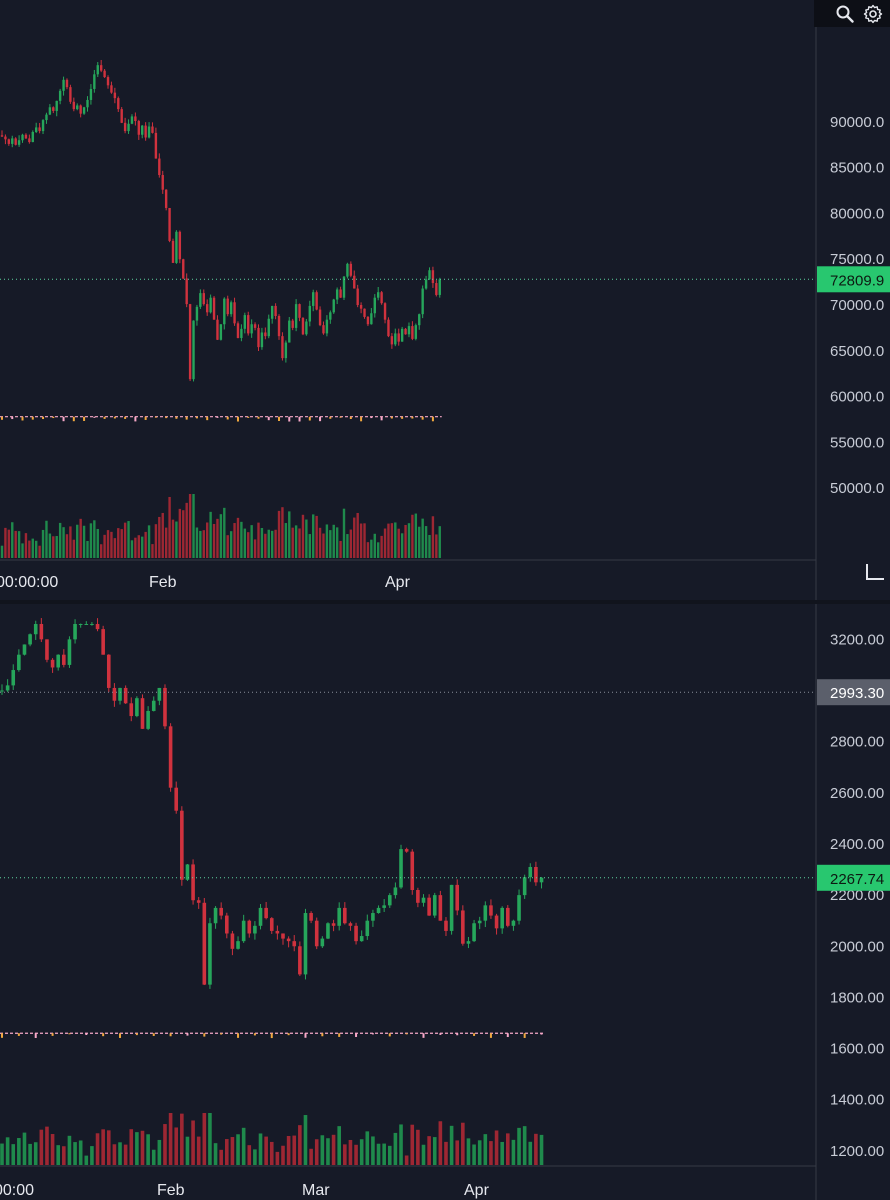 This screenshot has width=890, height=1200. Describe the element at coordinates (857, 168) in the screenshot. I see `y-tick-label: 85000.0` at that location.